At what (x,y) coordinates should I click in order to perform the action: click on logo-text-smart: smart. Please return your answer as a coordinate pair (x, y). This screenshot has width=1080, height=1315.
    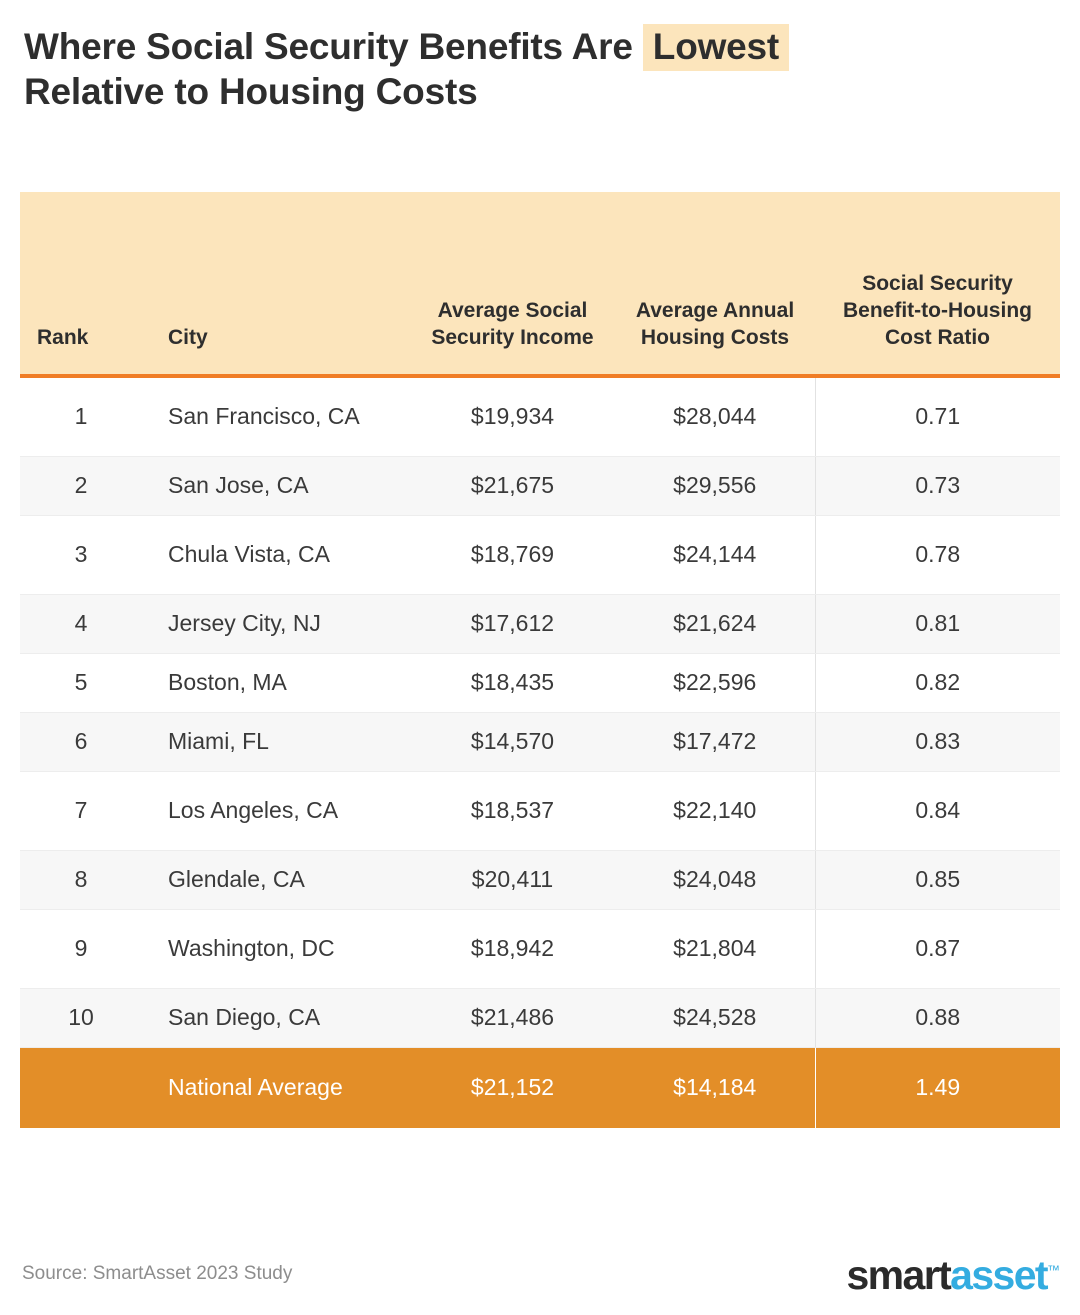
    Looking at the image, I should click on (898, 1275).